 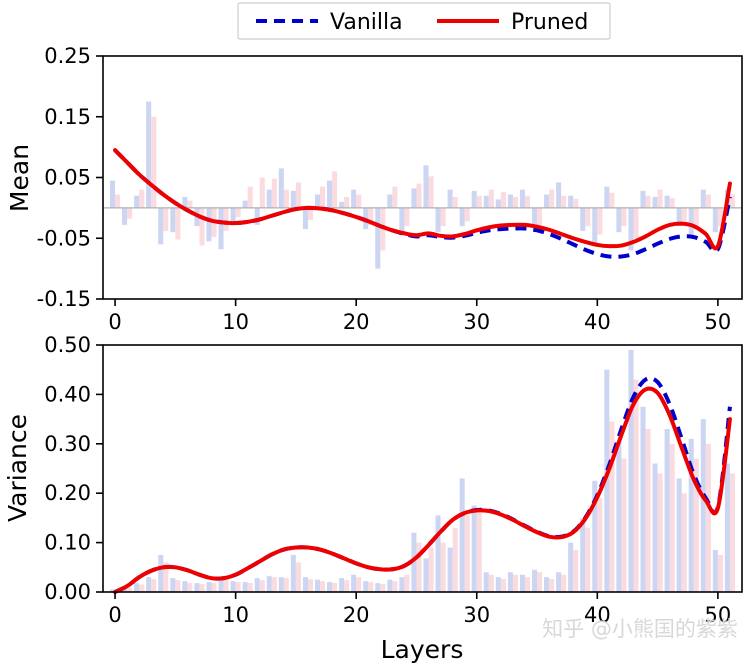 I want to click on svg-text: 0.20, so click(x=67, y=493).